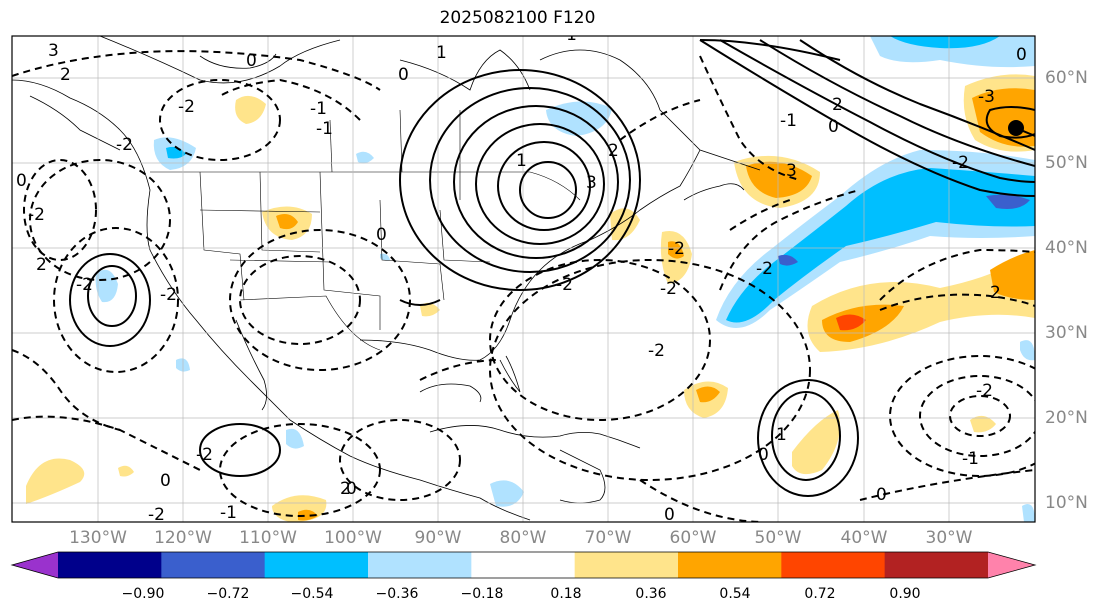 The image size is (1105, 615). Describe the element at coordinates (143, 594) in the screenshot. I see `colorbar-tick-label: −0.90` at that location.